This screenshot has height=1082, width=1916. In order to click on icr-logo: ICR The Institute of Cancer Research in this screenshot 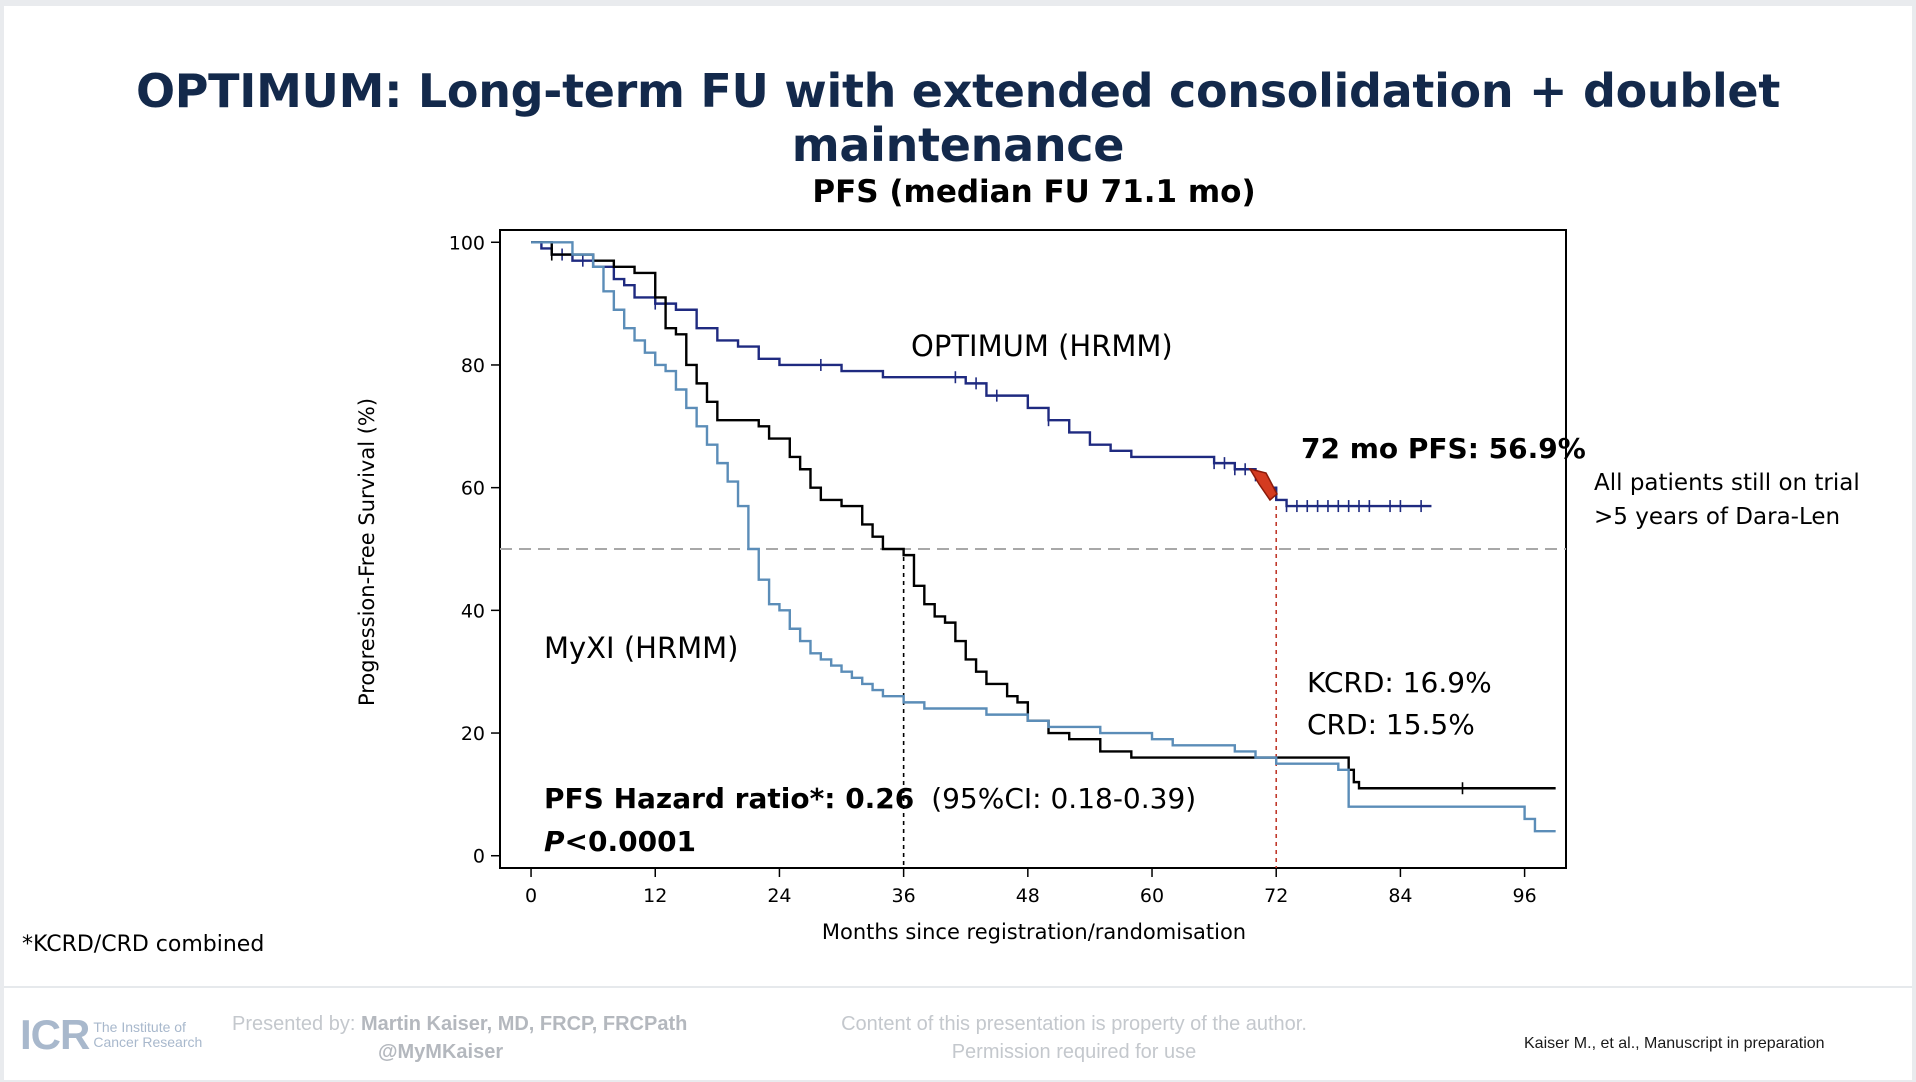, I will do `click(111, 1035)`.